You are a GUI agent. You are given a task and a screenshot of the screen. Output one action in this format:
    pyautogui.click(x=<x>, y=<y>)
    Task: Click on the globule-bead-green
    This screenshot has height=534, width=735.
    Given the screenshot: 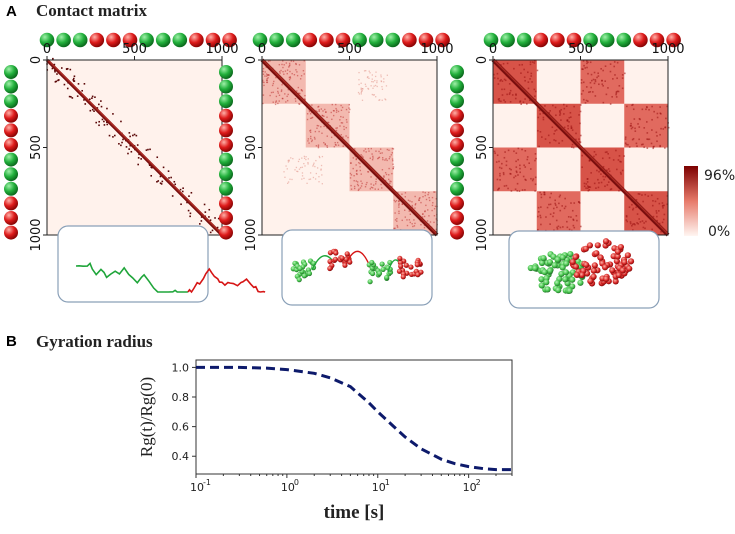 What is the action you would take?
    pyautogui.click(x=372, y=273)
    